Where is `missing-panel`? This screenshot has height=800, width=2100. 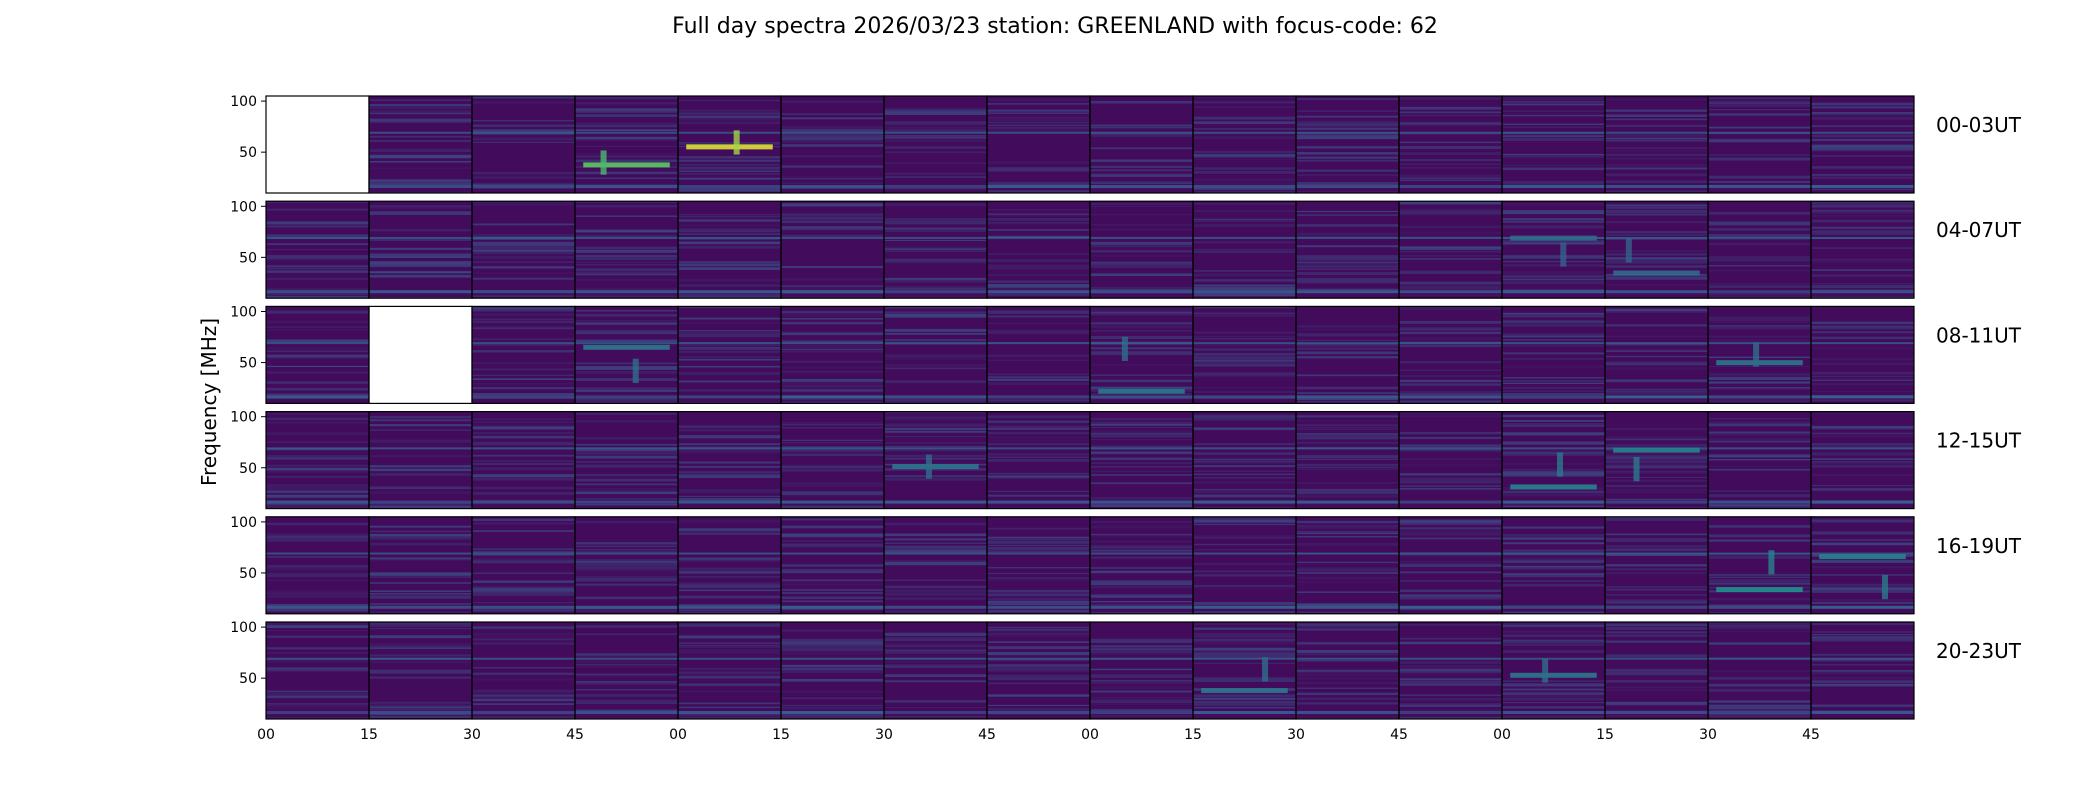
missing-panel is located at coordinates (420, 355).